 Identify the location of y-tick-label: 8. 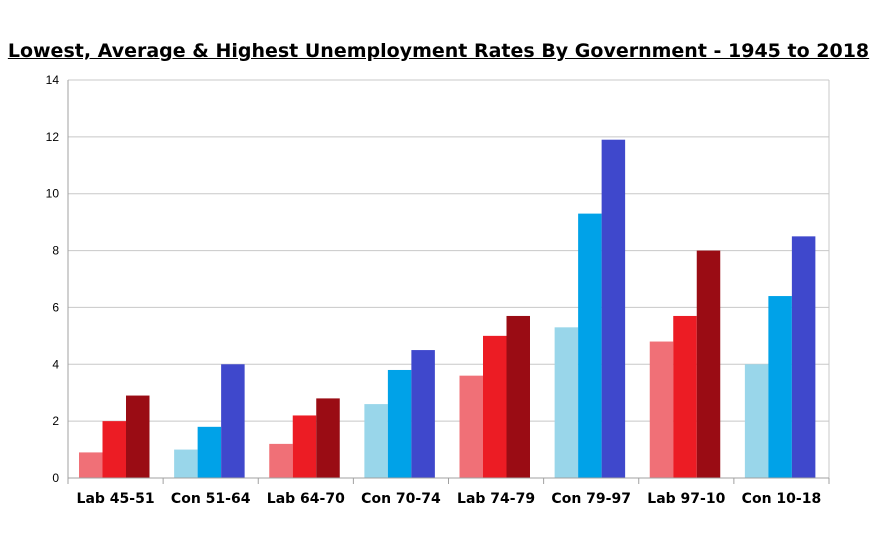
(55, 251).